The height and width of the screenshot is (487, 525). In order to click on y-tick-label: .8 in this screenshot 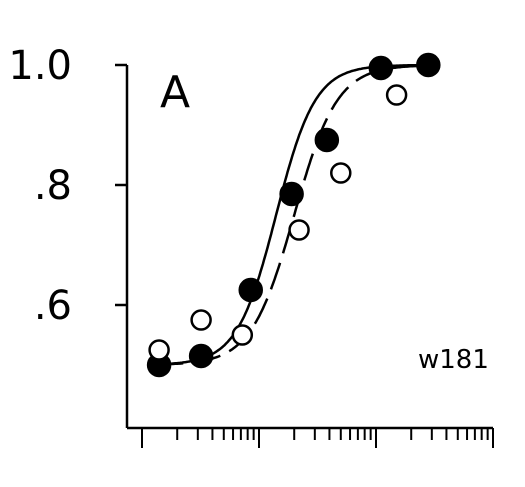, I will do `click(53, 186)`.